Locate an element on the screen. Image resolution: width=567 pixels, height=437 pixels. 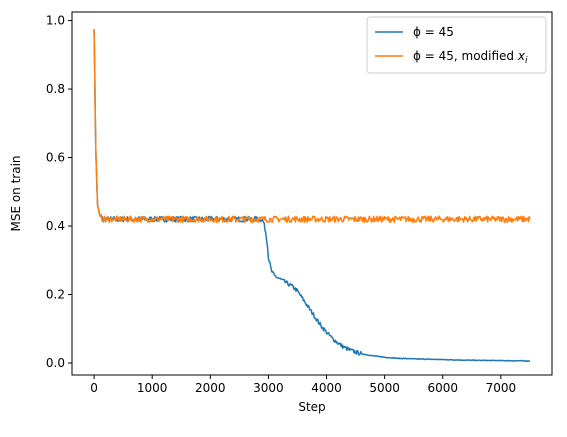
x-tick-label: 5000 is located at coordinates (384, 388).